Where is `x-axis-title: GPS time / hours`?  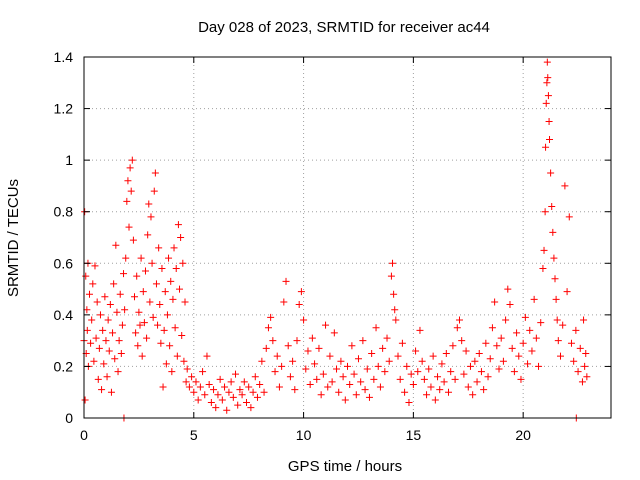 x-axis-title: GPS time / hours is located at coordinates (345, 466).